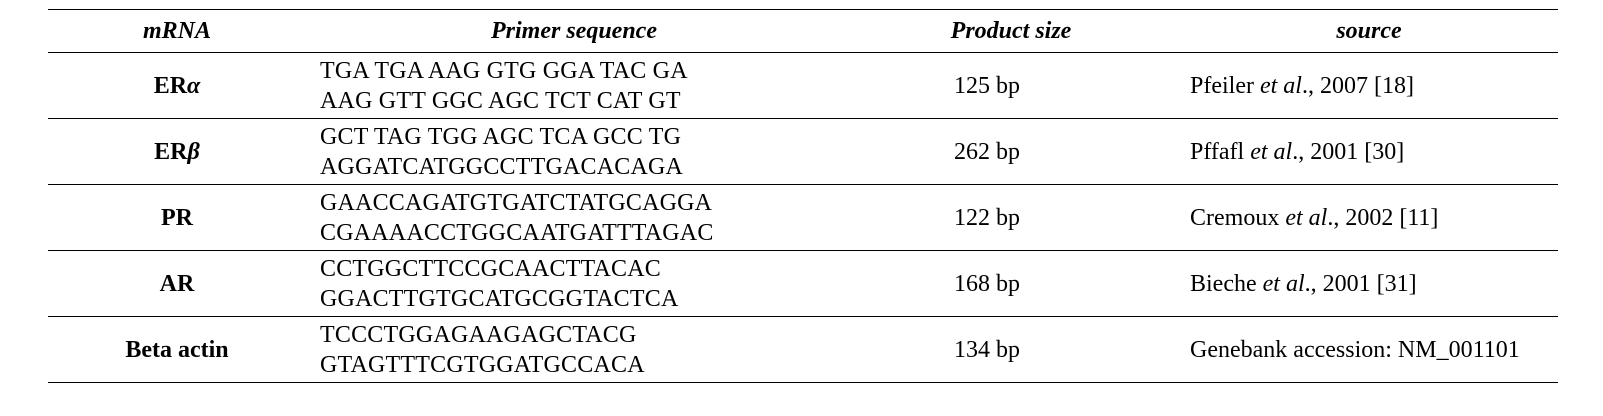  Describe the element at coordinates (1238, 217) in the screenshot. I see `source-author: Cremoux` at that location.